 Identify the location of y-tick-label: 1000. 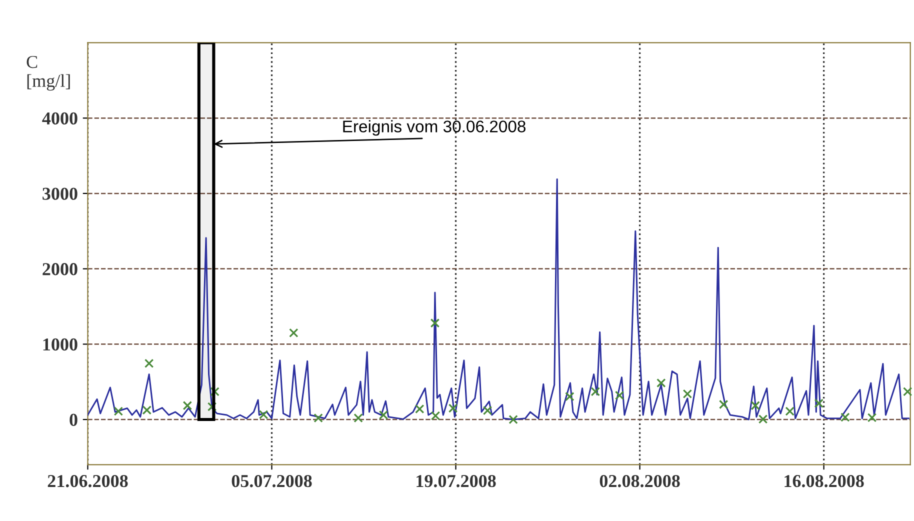
(60, 344).